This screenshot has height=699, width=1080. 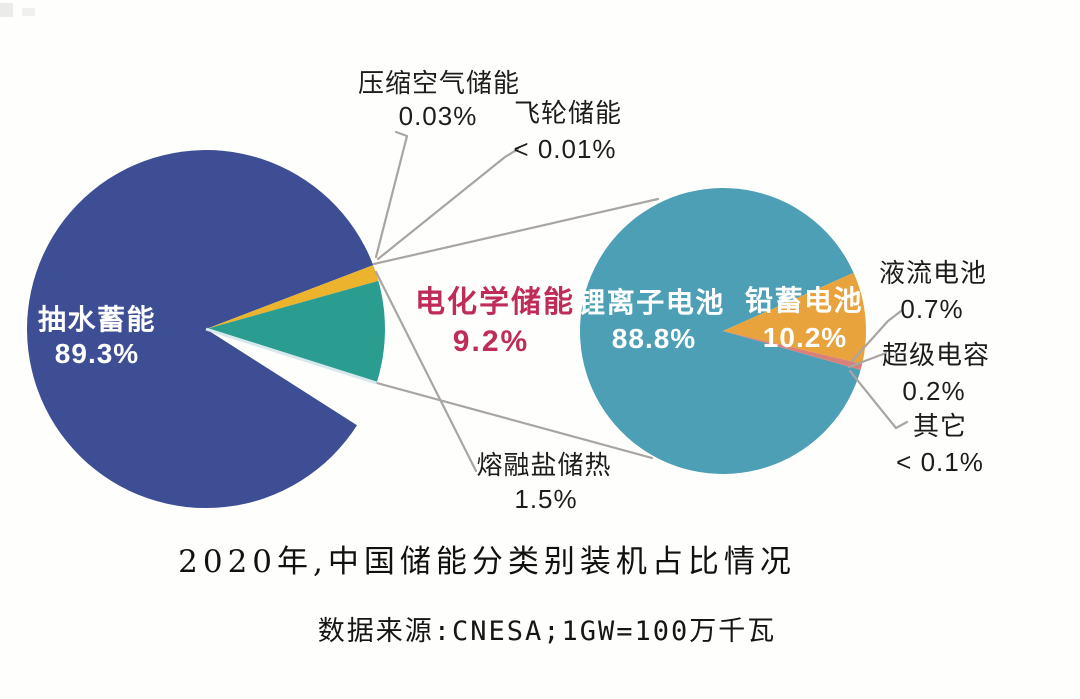 What do you see at coordinates (439, 83) in the screenshot?
I see `label-compressed-air-name: 压缩空气储能` at bounding box center [439, 83].